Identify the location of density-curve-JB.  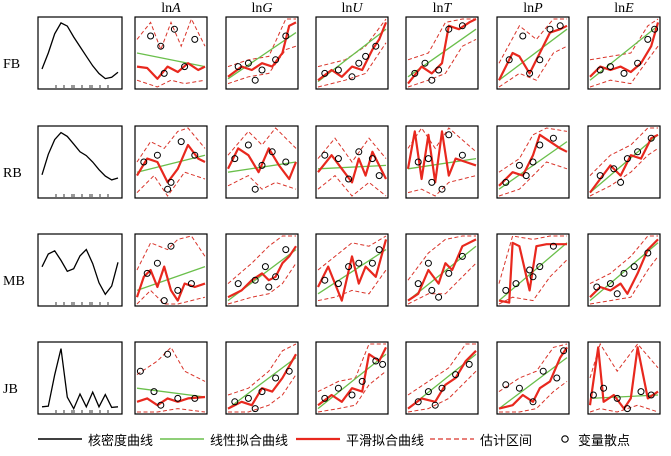
(80, 379).